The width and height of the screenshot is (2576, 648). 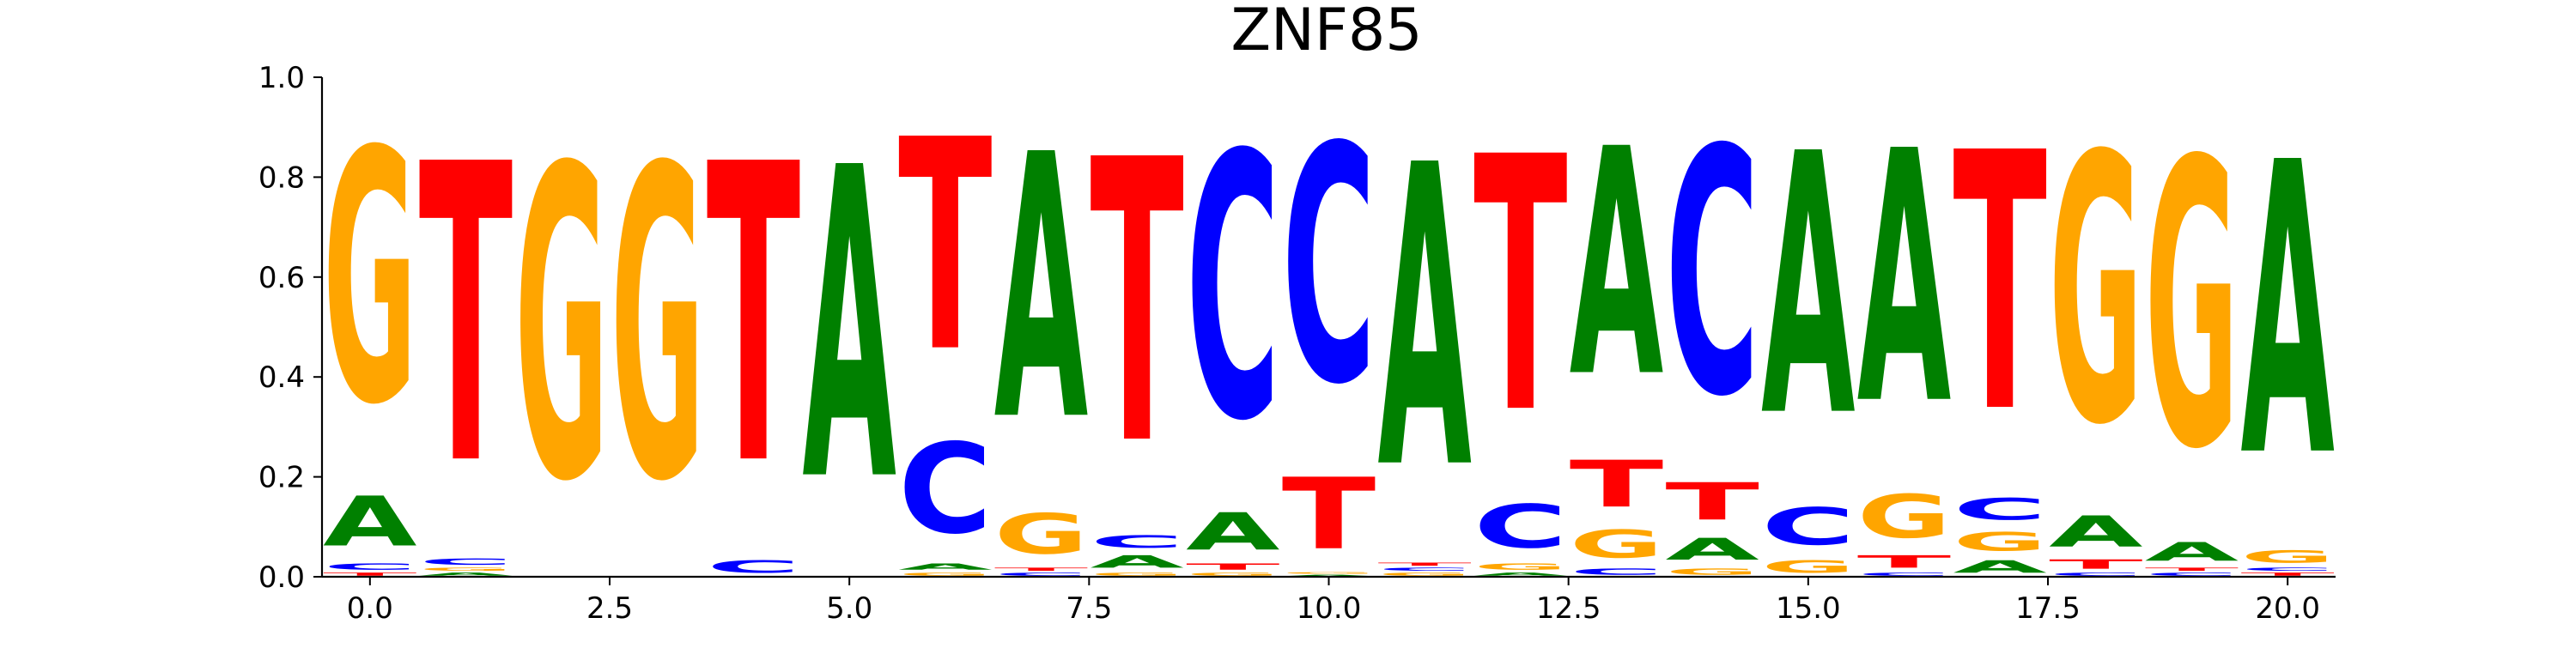 What do you see at coordinates (849, 328) in the screenshot?
I see `logo-letter-a-pos-5: A` at bounding box center [849, 328].